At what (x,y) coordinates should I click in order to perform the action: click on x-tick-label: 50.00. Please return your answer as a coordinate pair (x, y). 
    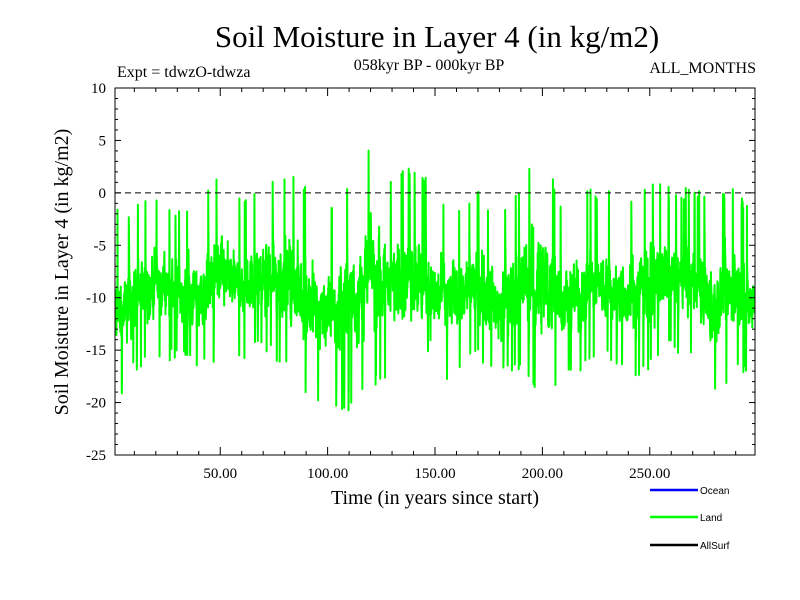
    Looking at the image, I should click on (220, 474).